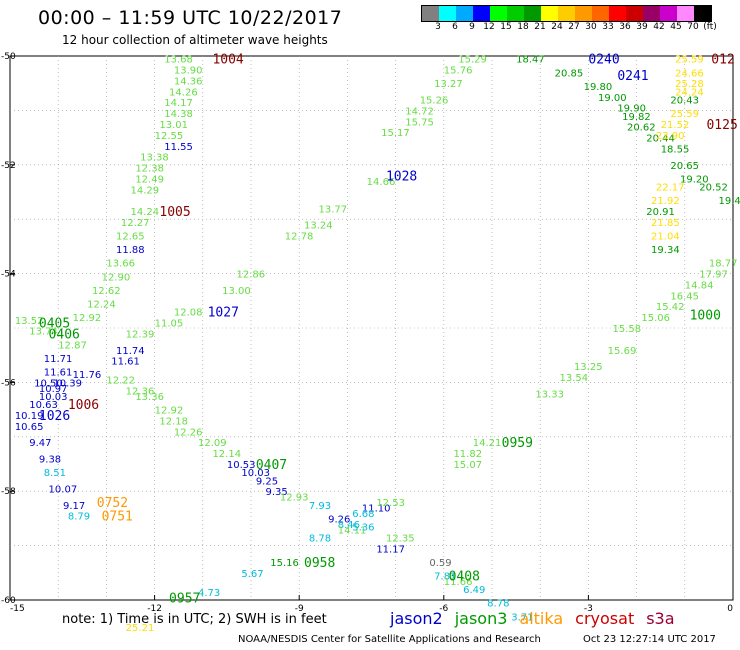 Image resolution: width=740 pixels, height=650 pixels. Describe the element at coordinates (8, 166) in the screenshot. I see `y-tick-label: -52` at that location.